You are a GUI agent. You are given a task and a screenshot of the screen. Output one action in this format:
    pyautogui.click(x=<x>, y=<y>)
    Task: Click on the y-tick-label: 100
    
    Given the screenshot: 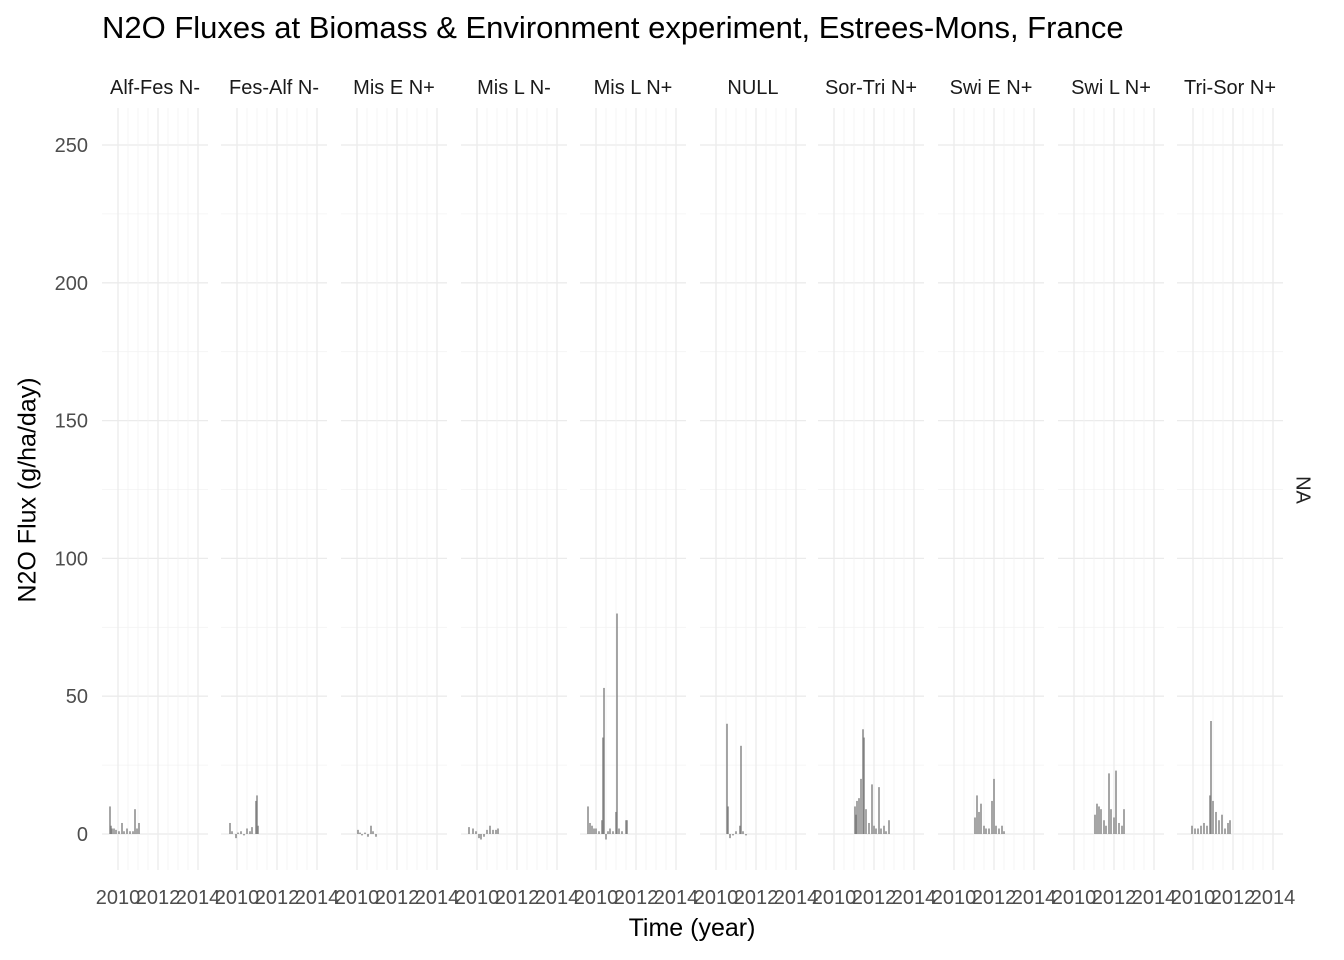 What is the action you would take?
    pyautogui.click(x=71, y=559)
    